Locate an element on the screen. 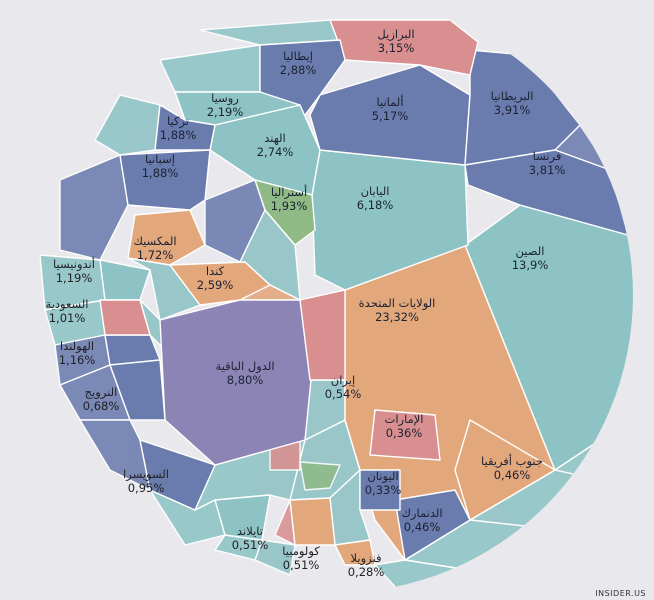 This screenshot has height=600, width=654. cell-russia is located at coordinates (237, 108).